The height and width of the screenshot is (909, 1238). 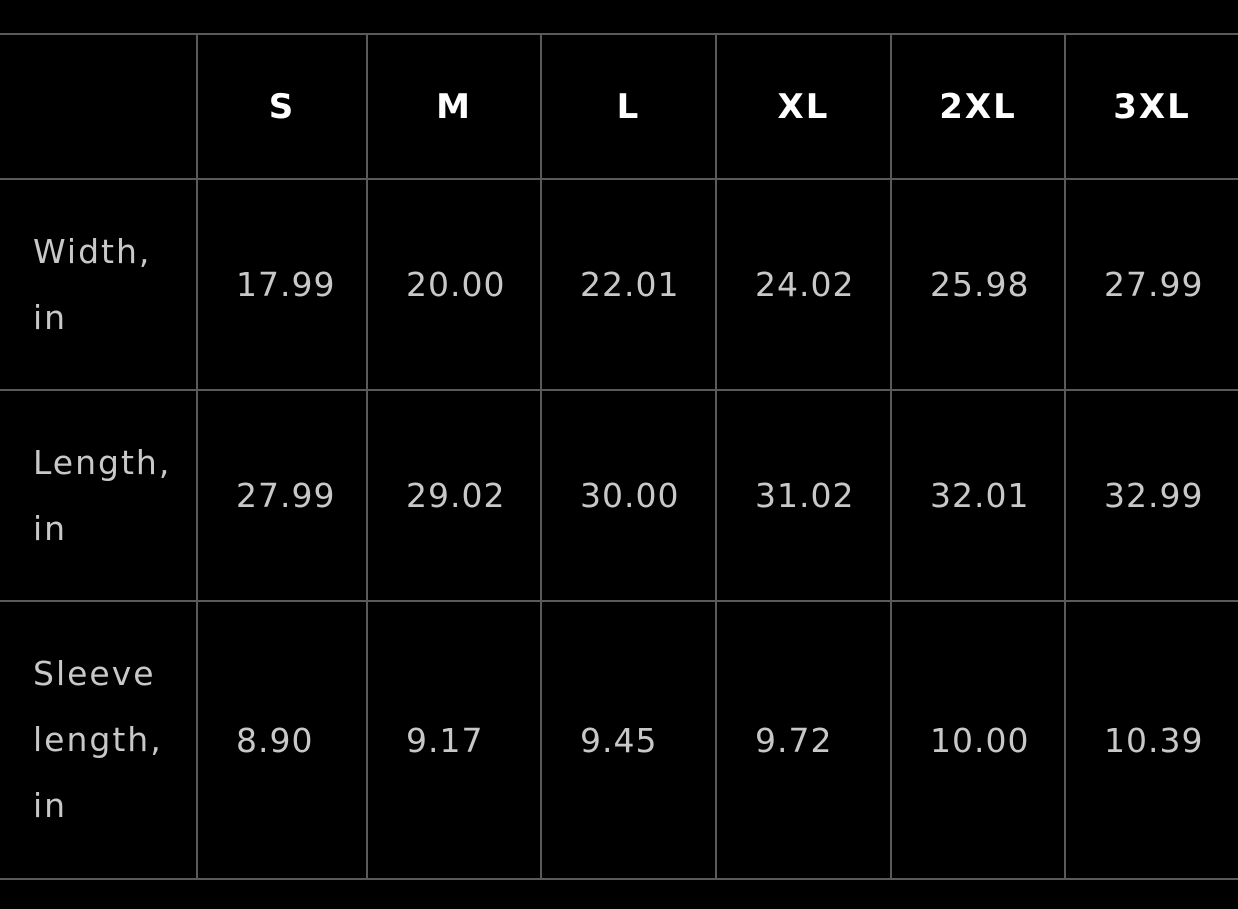 I want to click on value-cell: 32.01, so click(x=978, y=495).